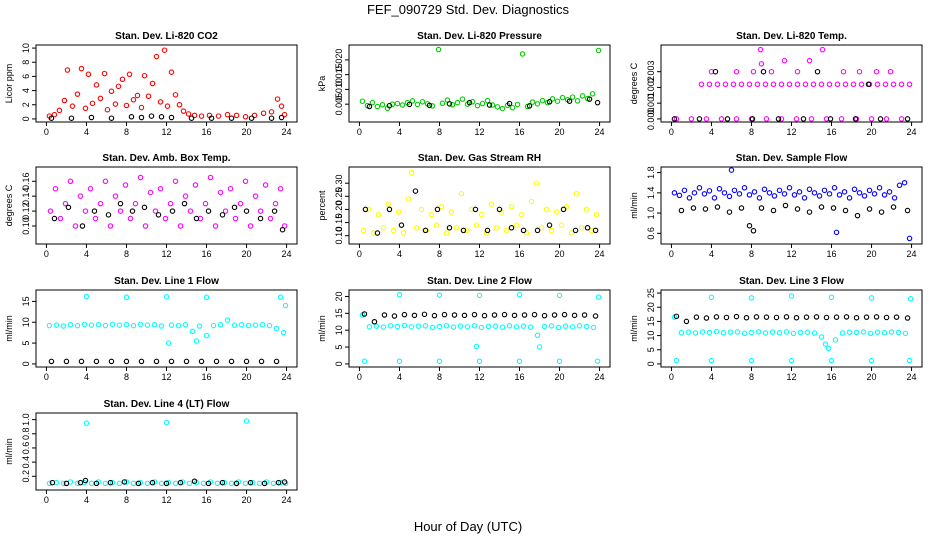  What do you see at coordinates (26, 90) in the screenshot?
I see `y-tick-label: 4` at bounding box center [26, 90].